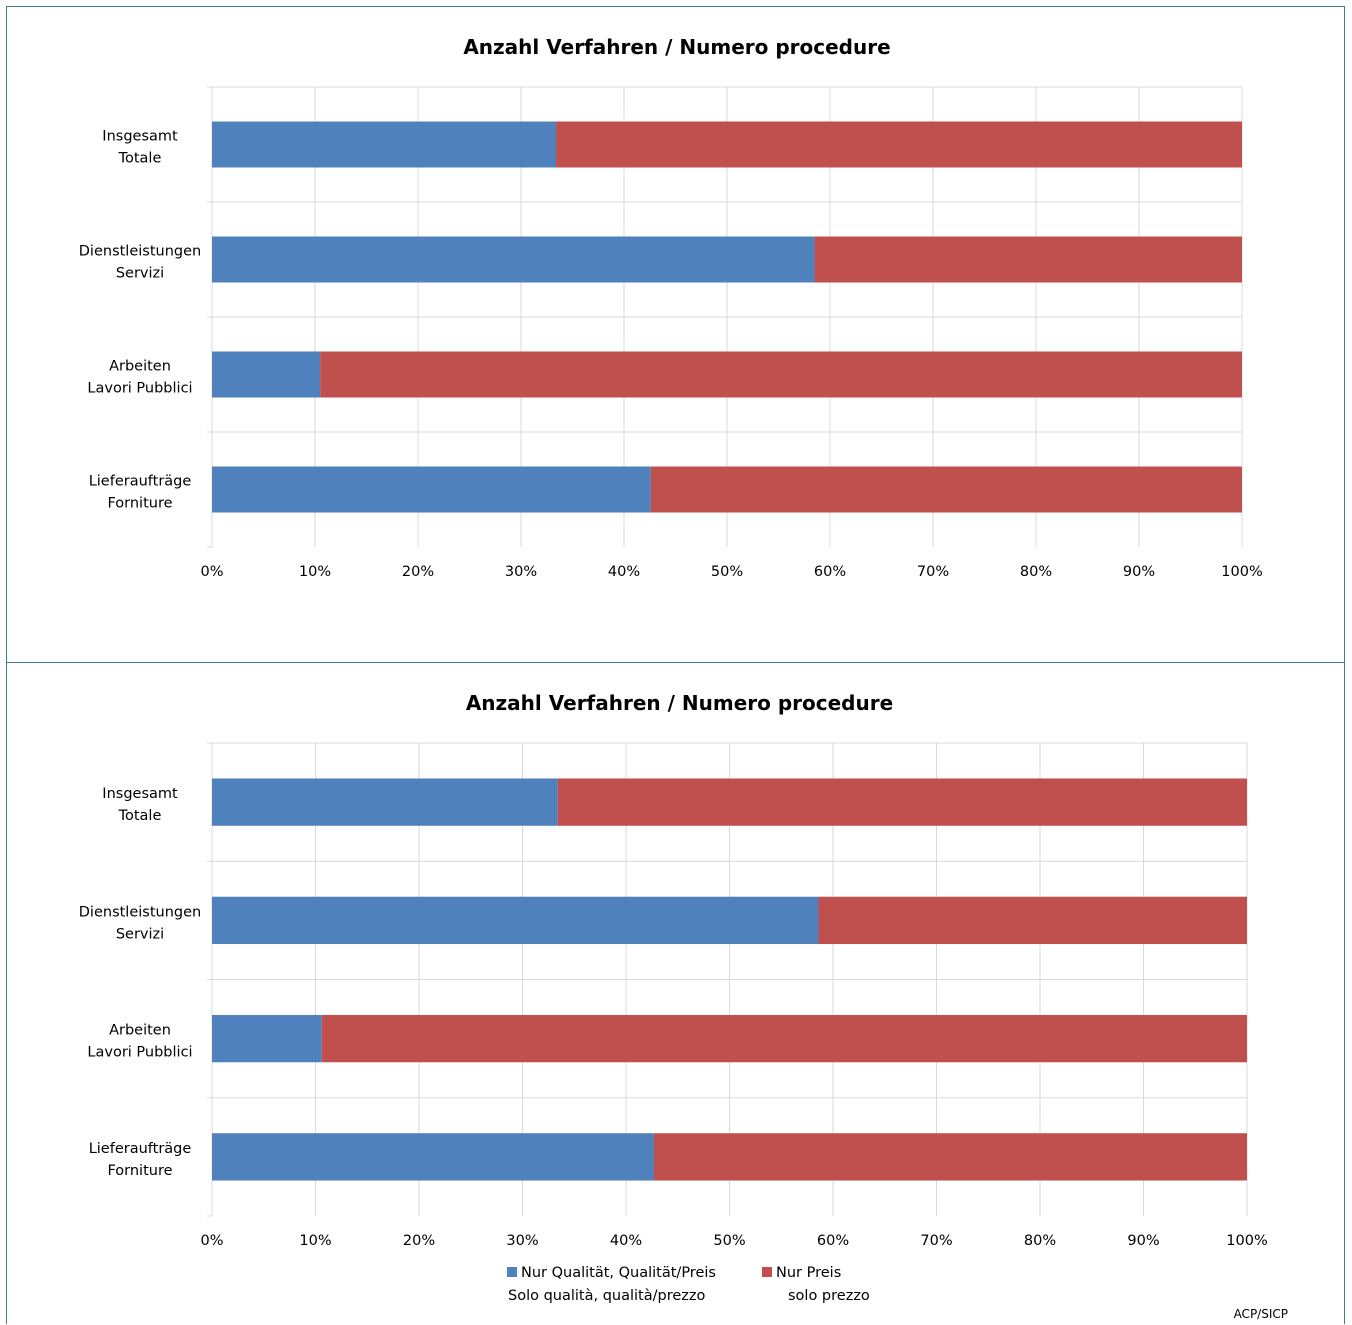  I want to click on legend-label: Nur Qualität, Qualität/Preis, so click(618, 1273).